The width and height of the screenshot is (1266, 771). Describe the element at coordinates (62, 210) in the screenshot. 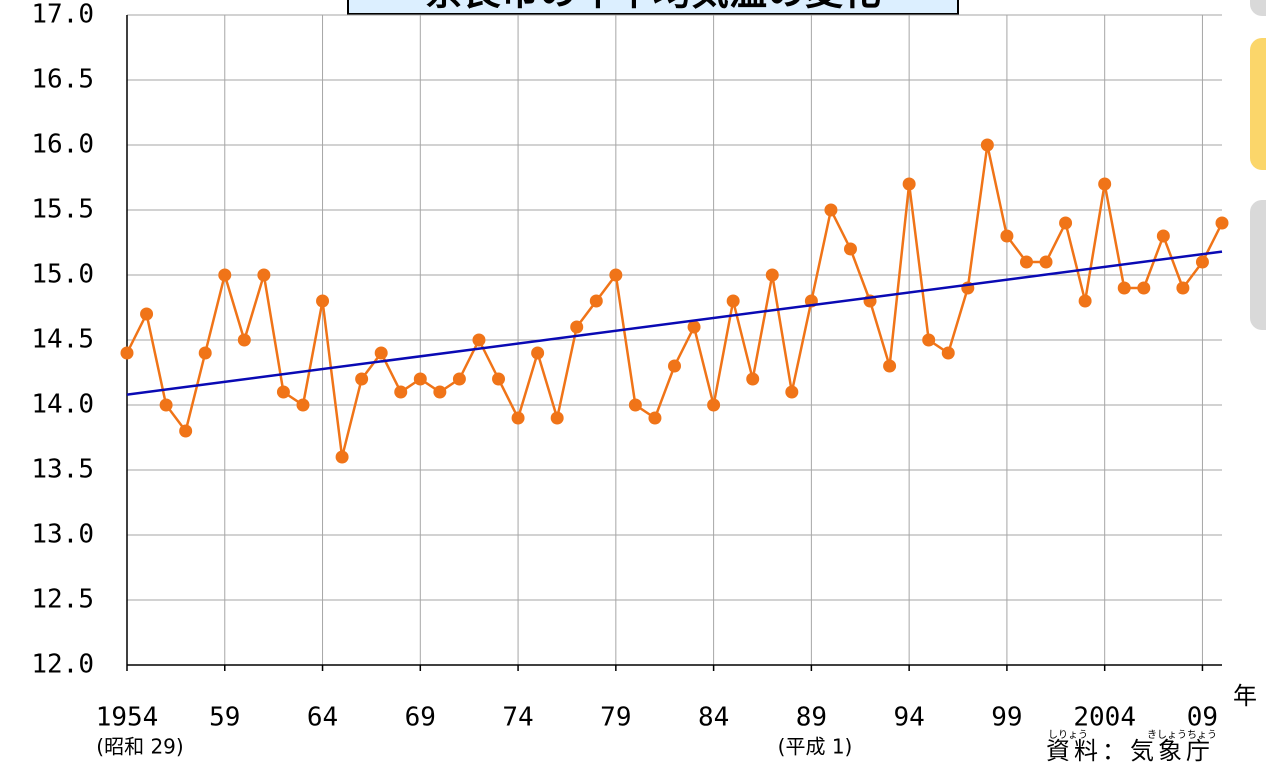

I see `y-tick-label: 15.5` at that location.